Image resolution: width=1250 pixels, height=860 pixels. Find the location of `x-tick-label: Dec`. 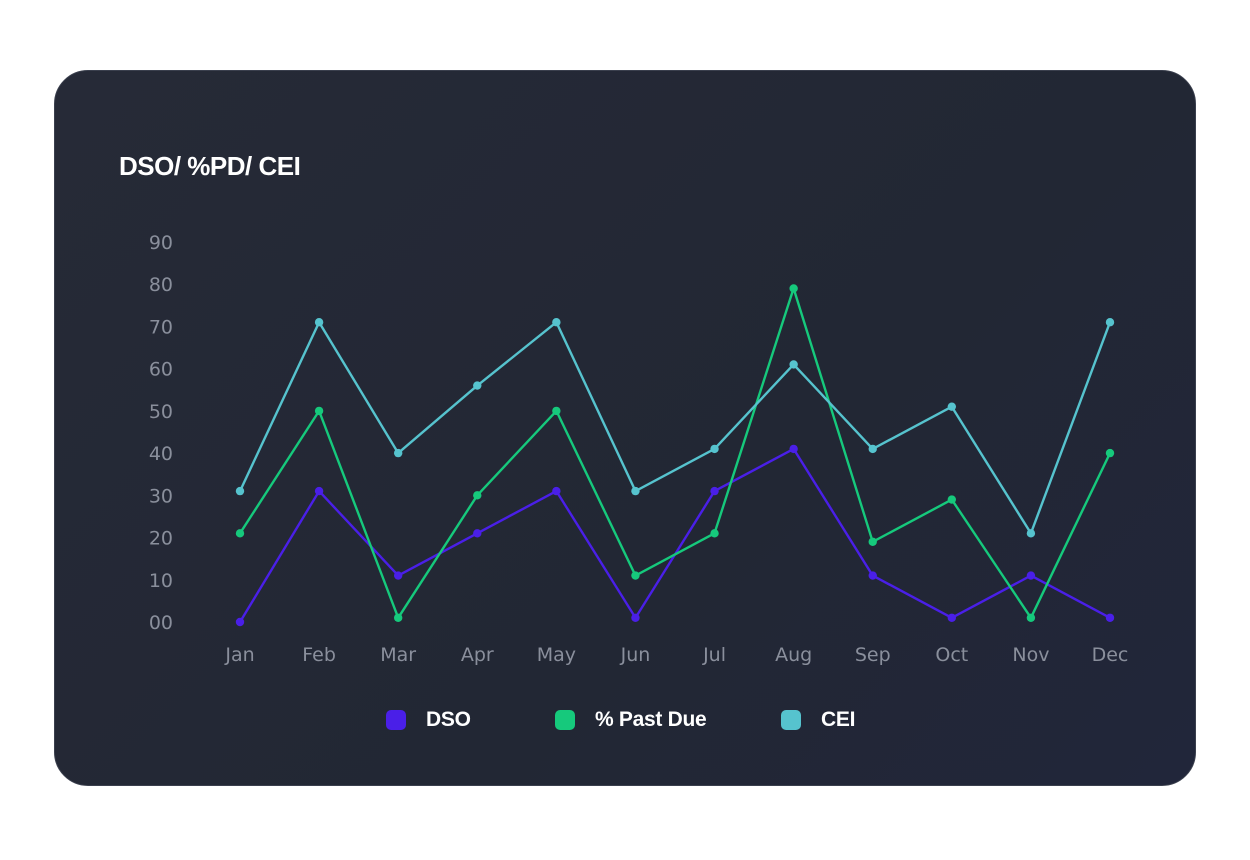

x-tick-label: Dec is located at coordinates (1110, 655).